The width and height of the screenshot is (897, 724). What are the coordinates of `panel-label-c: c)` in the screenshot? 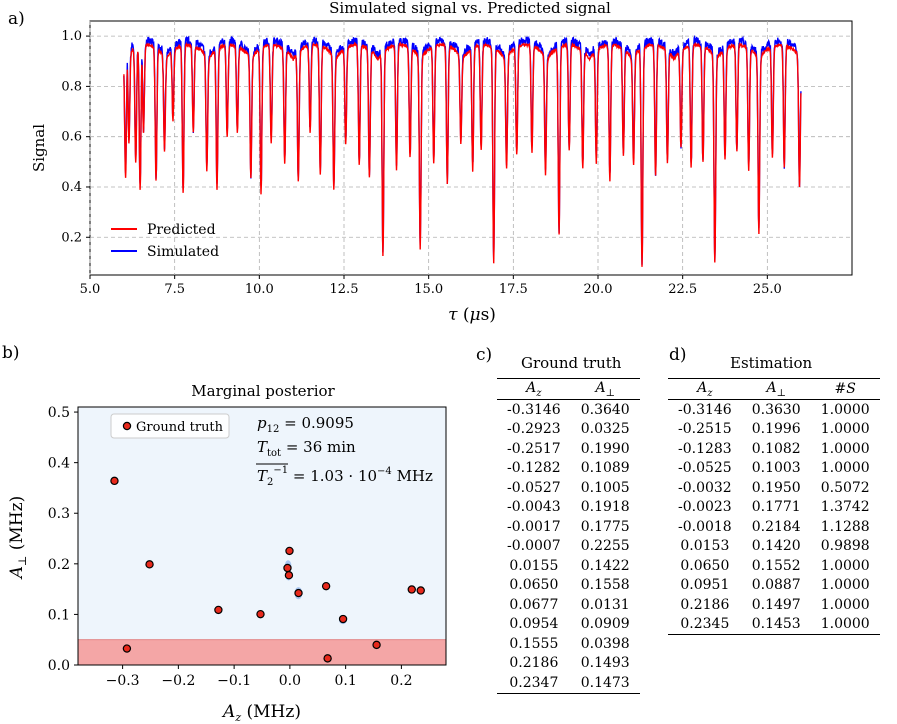 It's located at (484, 355).